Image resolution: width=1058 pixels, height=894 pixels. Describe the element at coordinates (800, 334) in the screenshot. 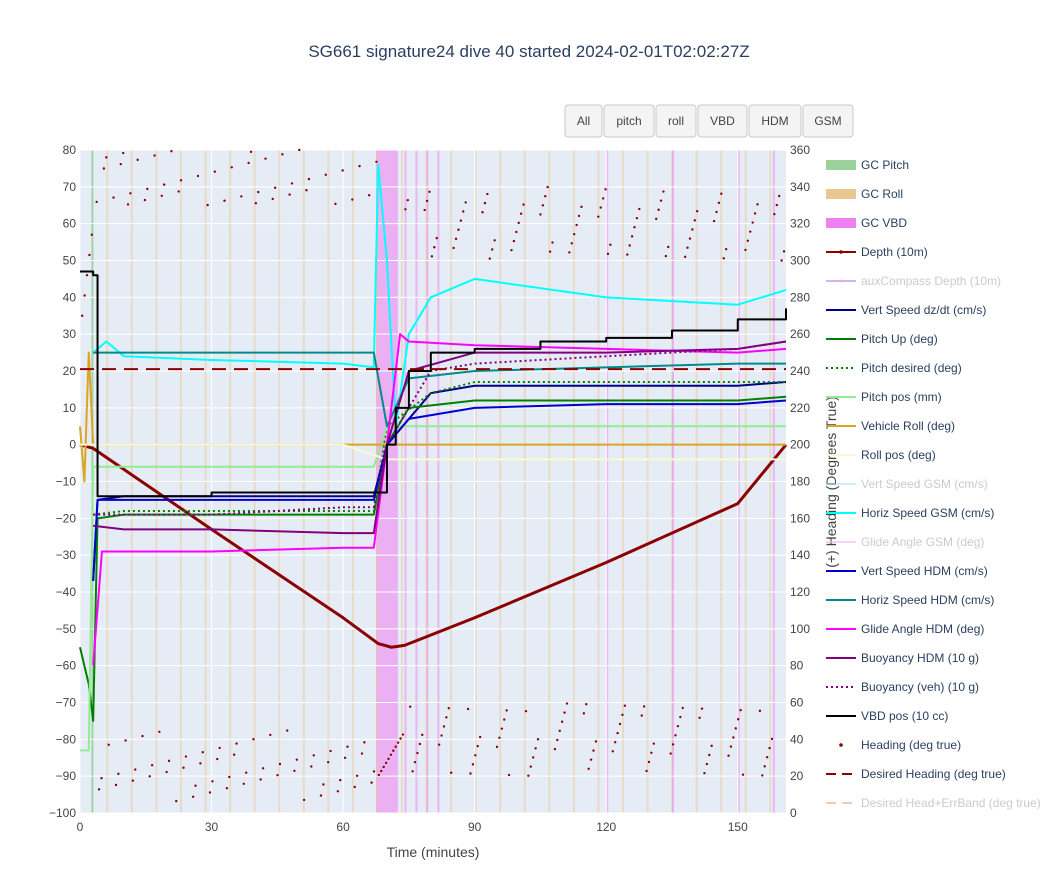

I see `y2-tick-label: 260` at that location.